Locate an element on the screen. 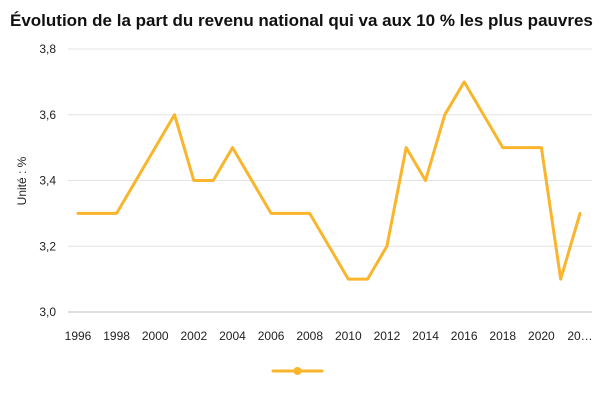 The image size is (600, 400). y-tick-label: 3,0 is located at coordinates (47, 312).